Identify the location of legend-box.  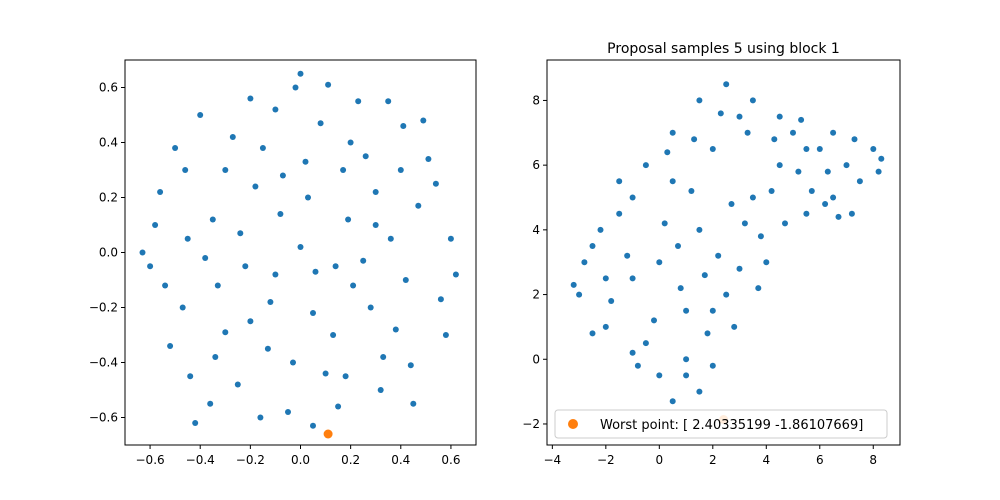
(721, 424).